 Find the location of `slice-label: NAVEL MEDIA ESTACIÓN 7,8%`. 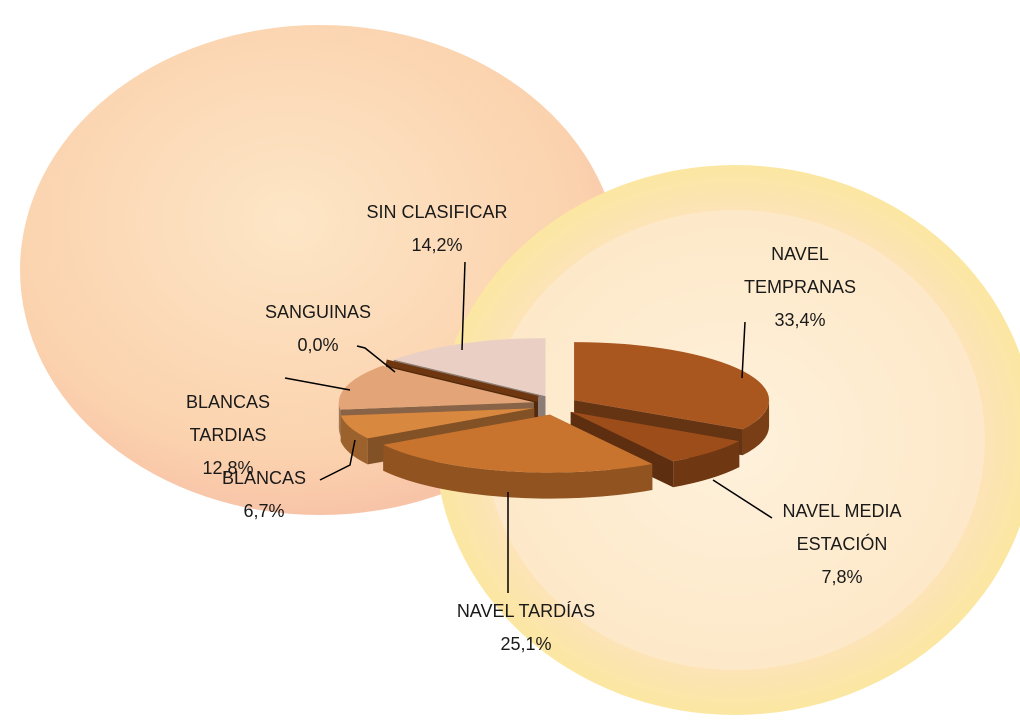

slice-label: NAVEL MEDIA ESTACIÓN 7,8% is located at coordinates (842, 544).